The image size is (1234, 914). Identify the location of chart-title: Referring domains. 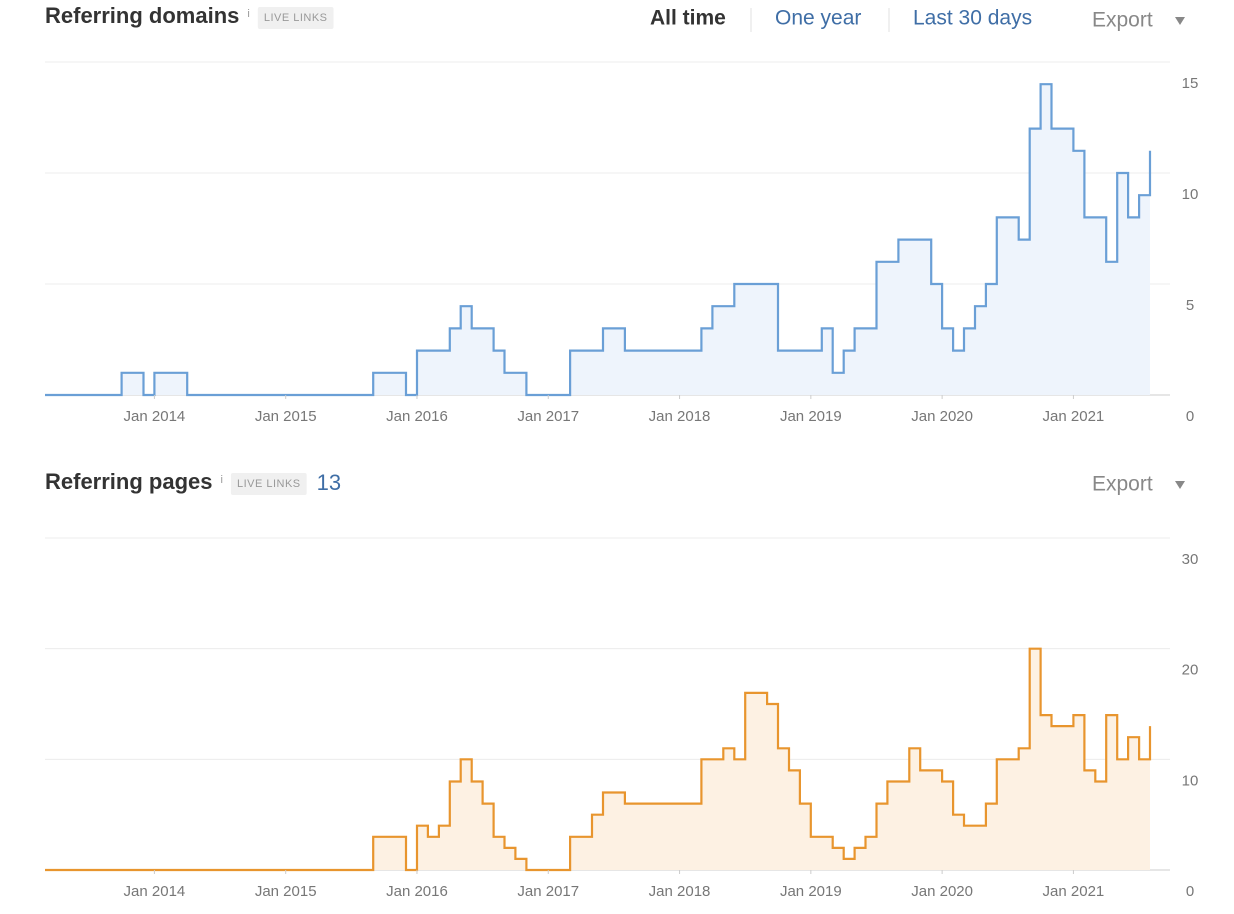
(142, 15).